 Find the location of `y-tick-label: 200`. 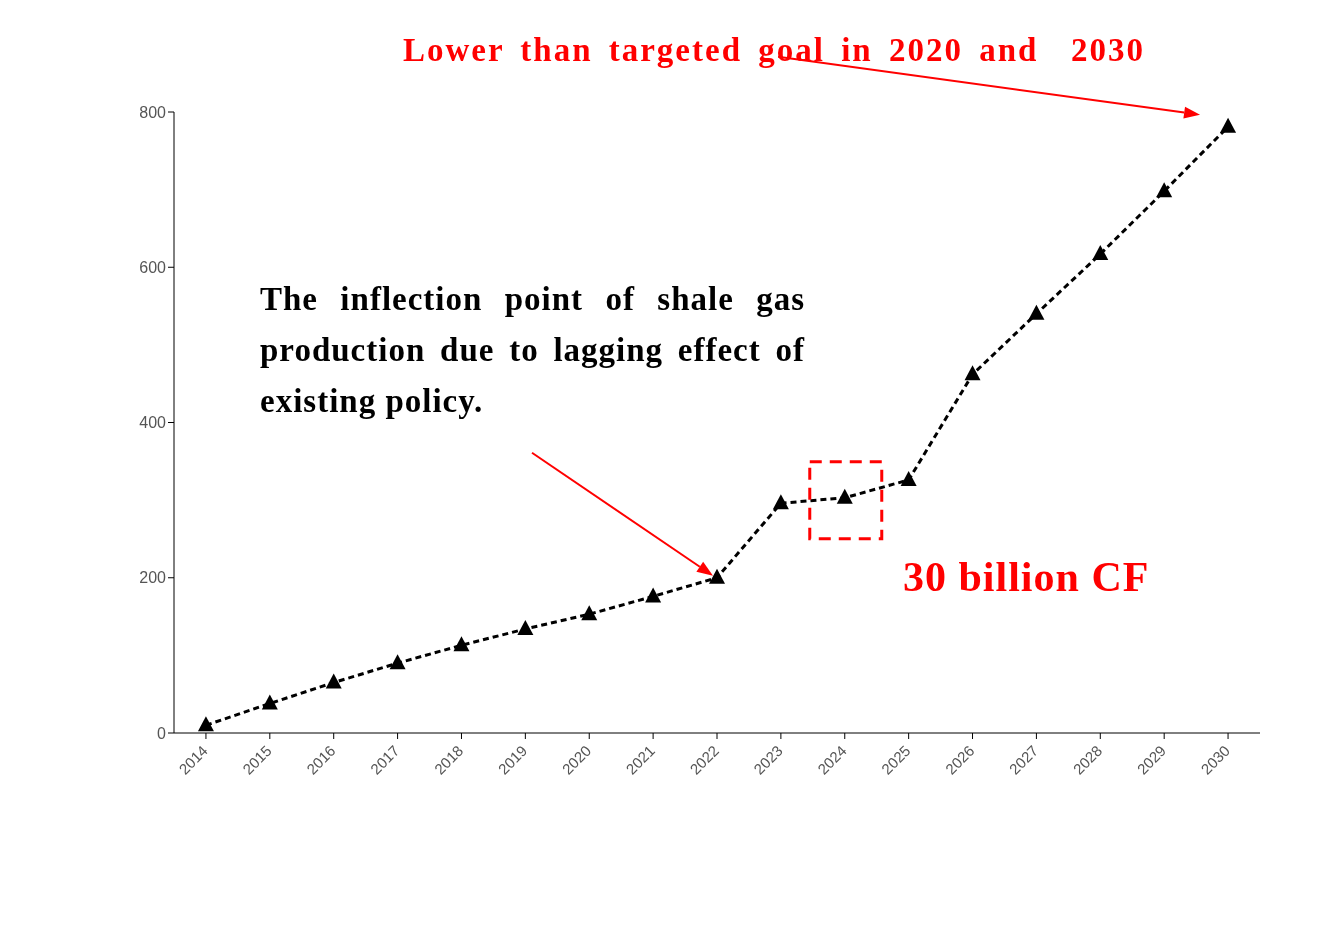

y-tick-label: 200 is located at coordinates (153, 578).